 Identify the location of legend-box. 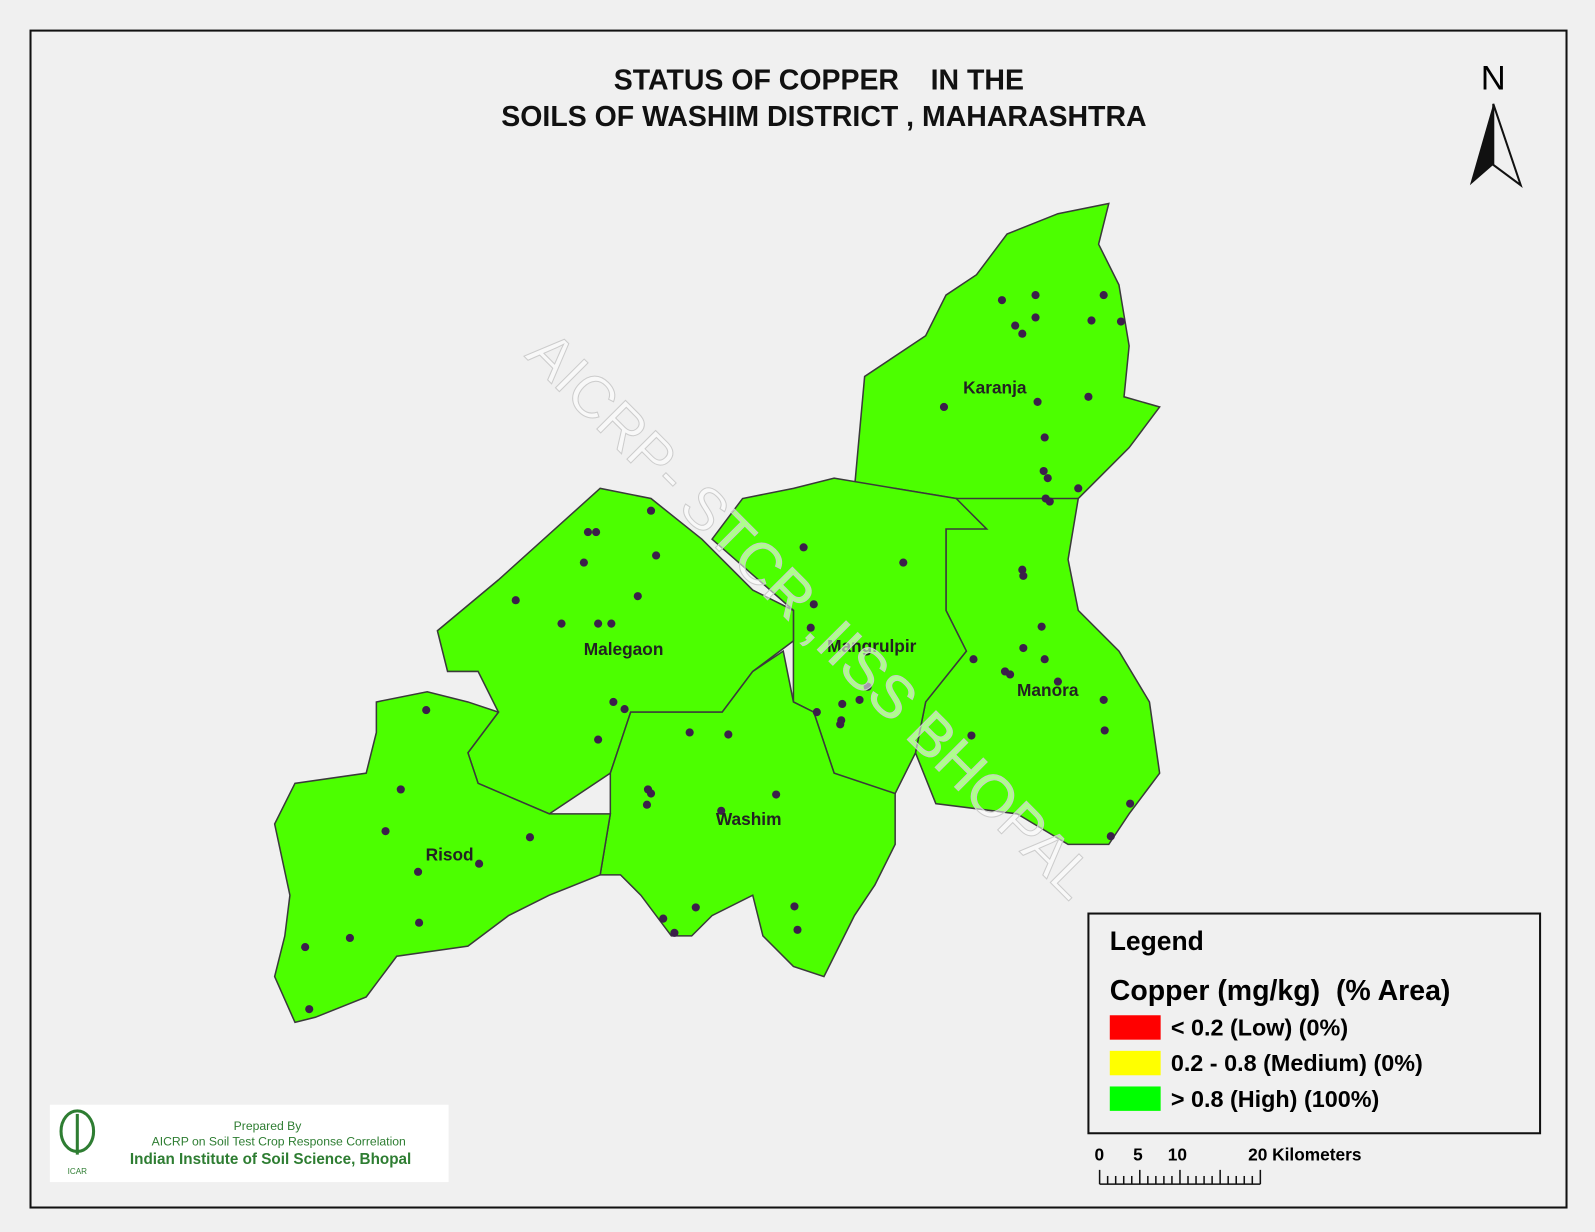
(1314, 1023).